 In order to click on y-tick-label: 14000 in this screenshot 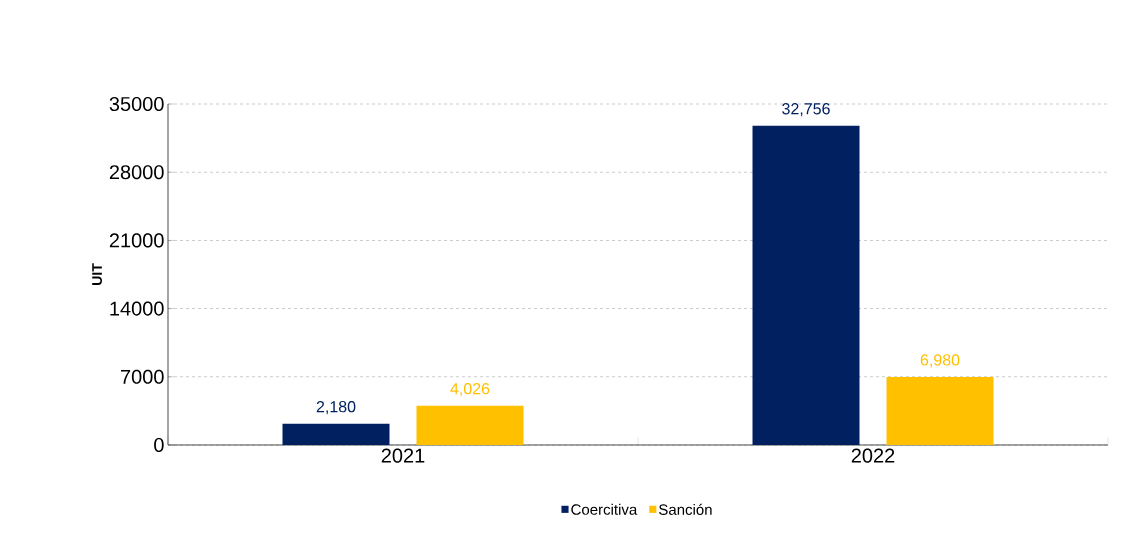, I will do `click(137, 308)`.